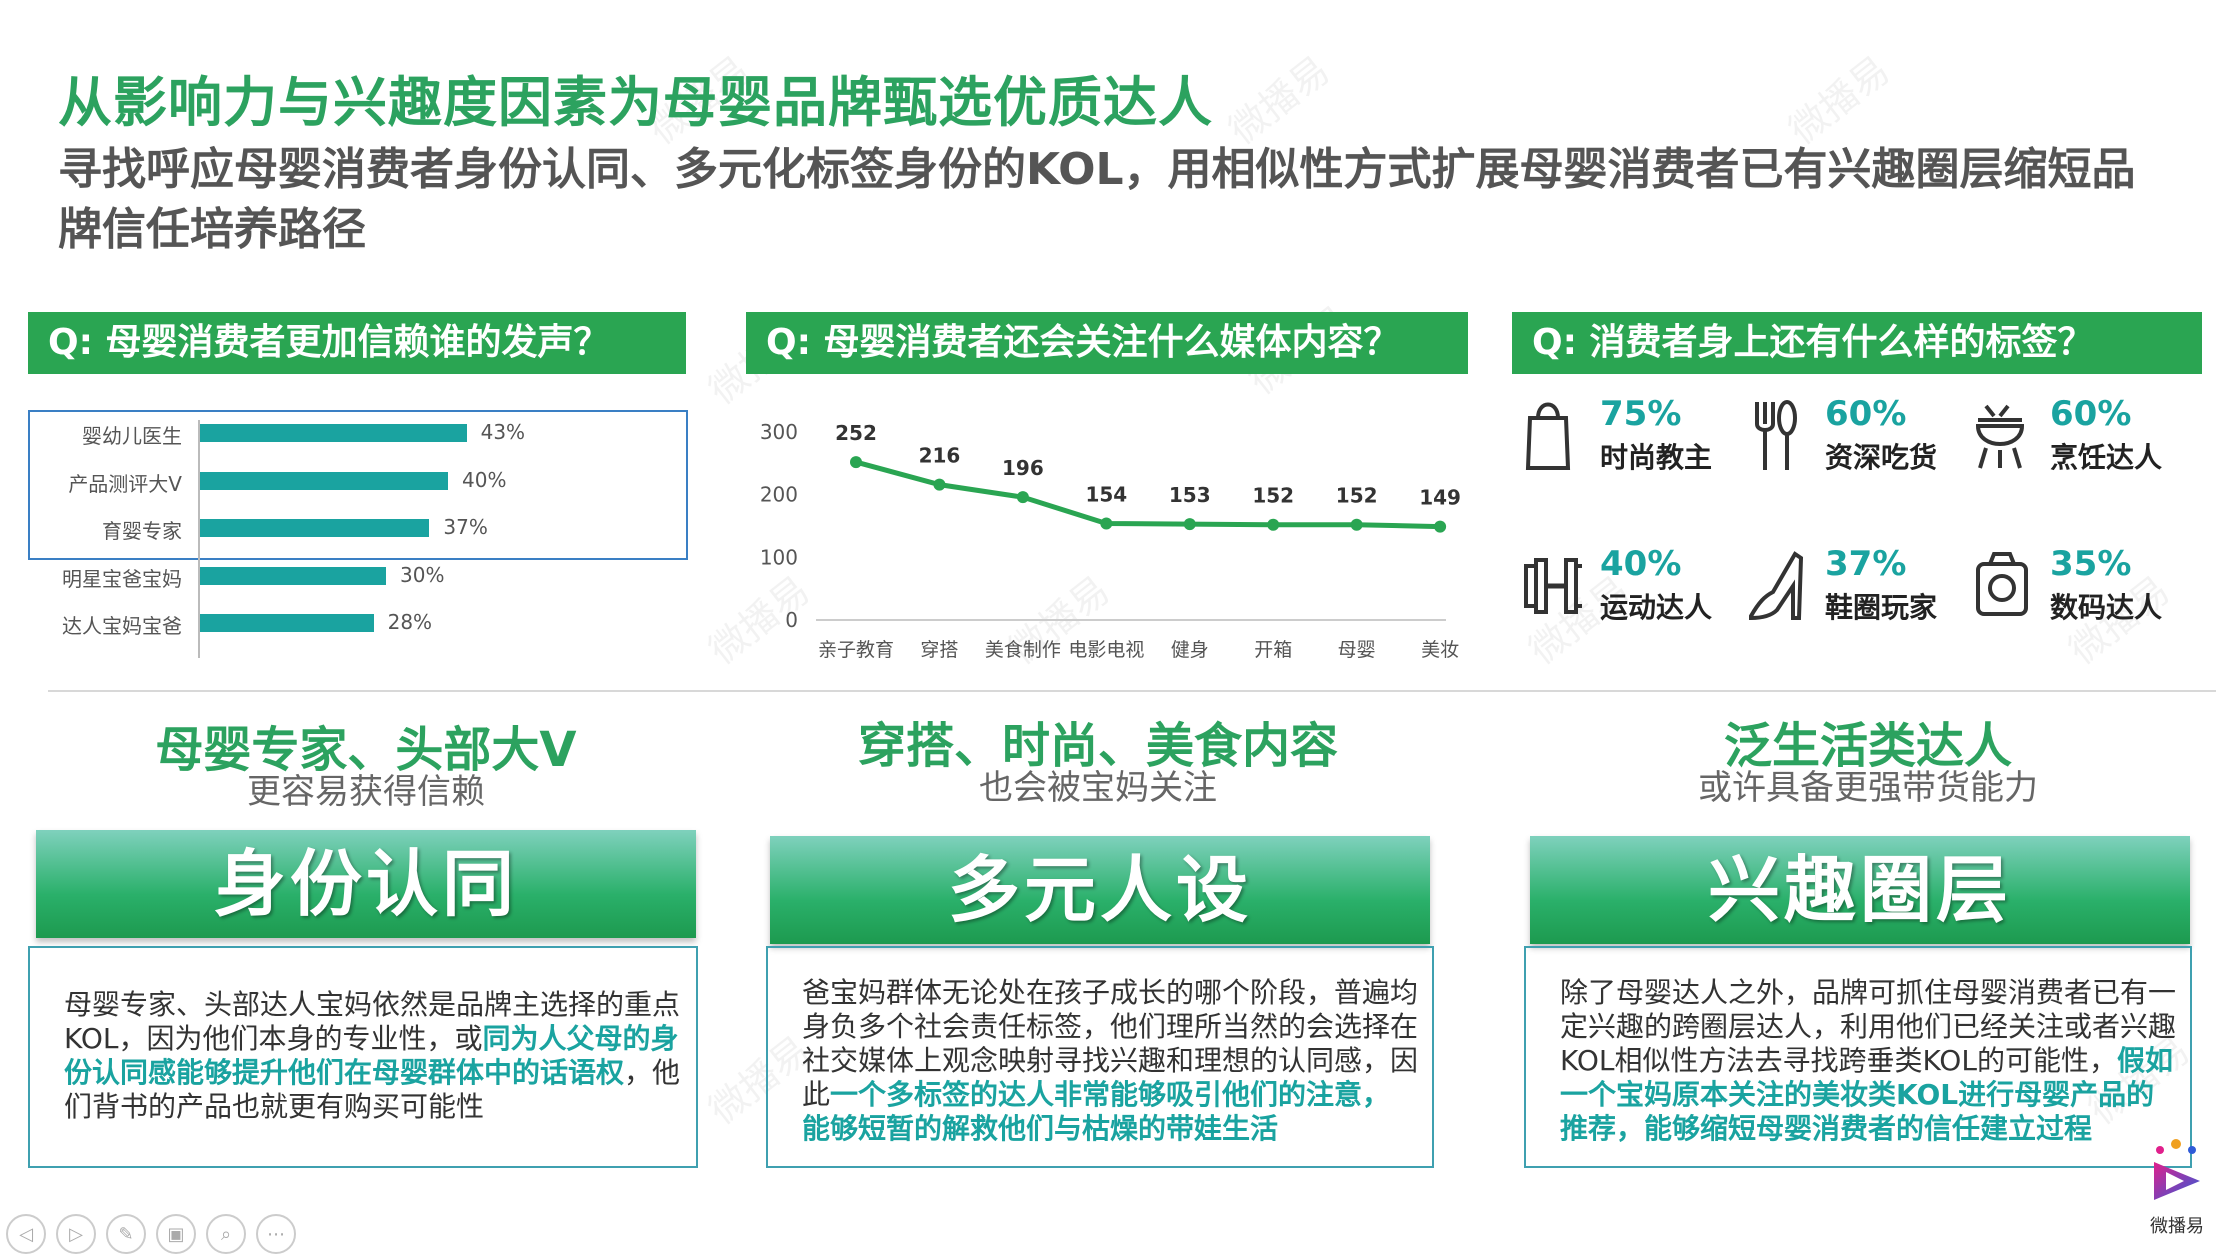 The height and width of the screenshot is (1254, 2228). What do you see at coordinates (1097, 746) in the screenshot?
I see `summary-head-2: 穿搭、时尚、美食内容` at bounding box center [1097, 746].